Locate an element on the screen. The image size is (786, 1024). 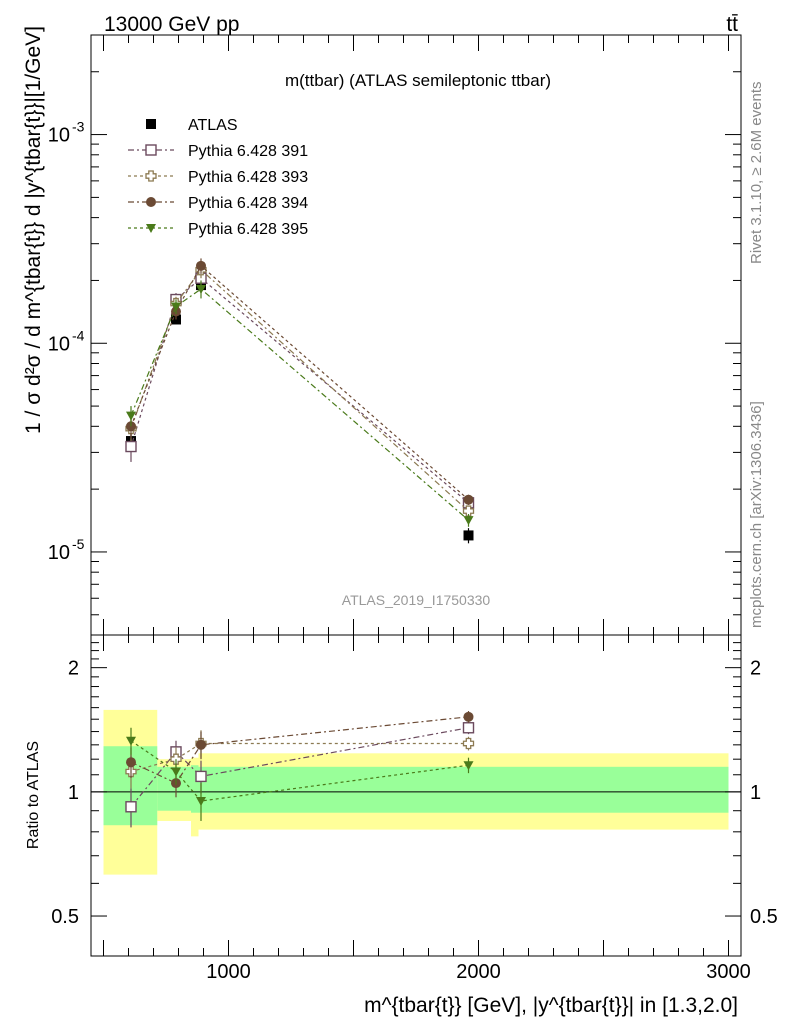
rivet-version-label: Rivet 3.1.10, ≥ 2.6M events is located at coordinates (756, 173).